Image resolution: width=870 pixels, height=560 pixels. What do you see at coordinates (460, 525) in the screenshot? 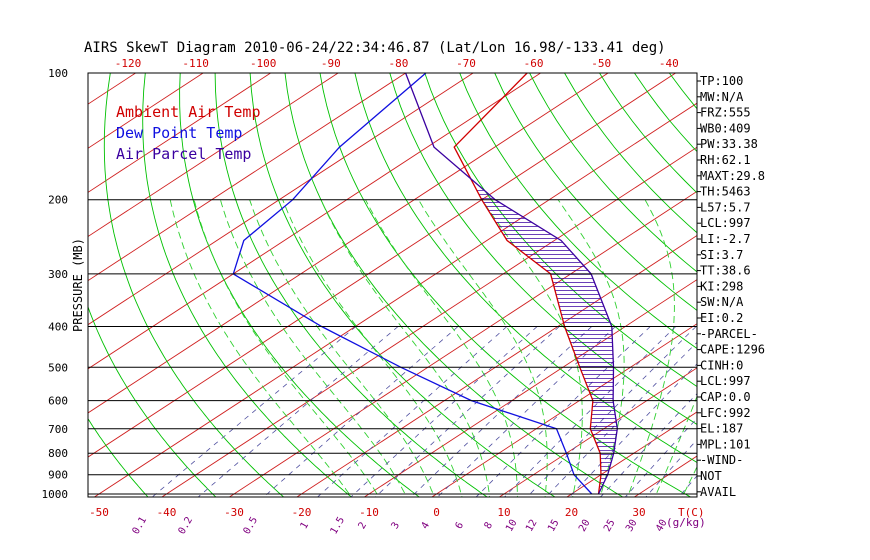
I see `mixing-ratio-label: 6` at bounding box center [460, 525].